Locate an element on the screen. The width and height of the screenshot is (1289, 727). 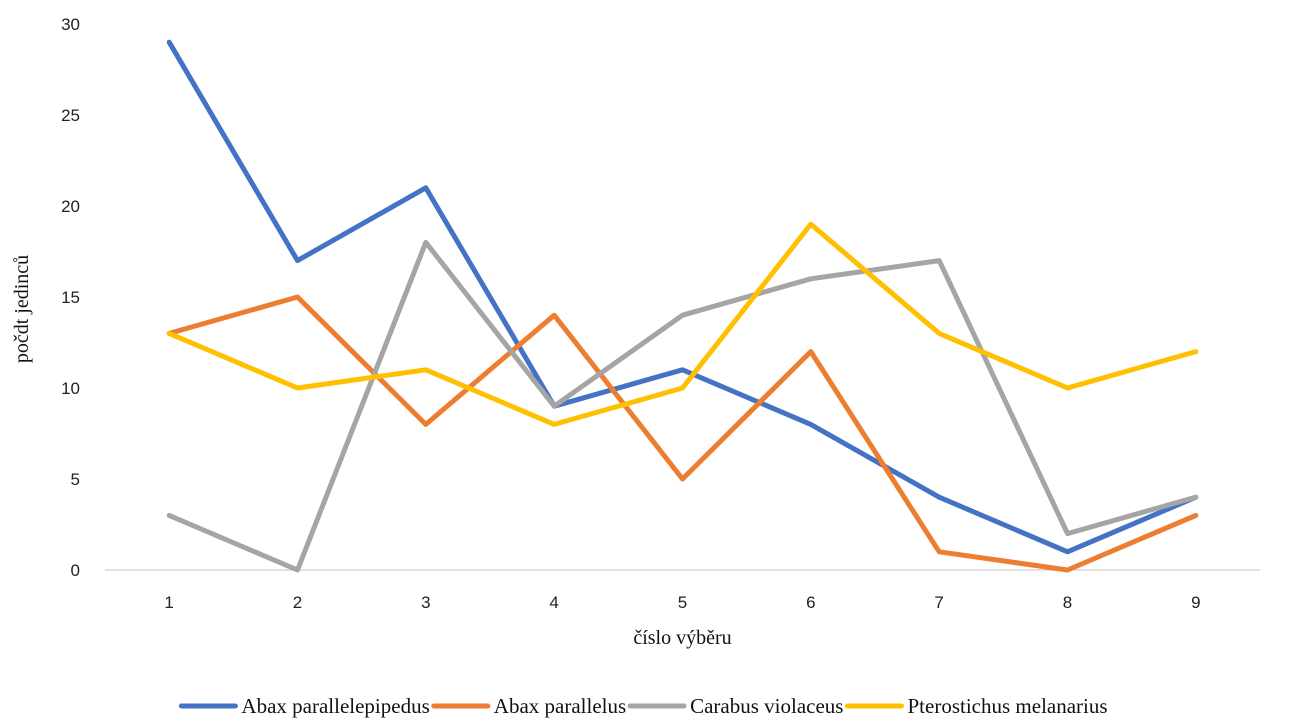
x-tick-label: 5 is located at coordinates (682, 602).